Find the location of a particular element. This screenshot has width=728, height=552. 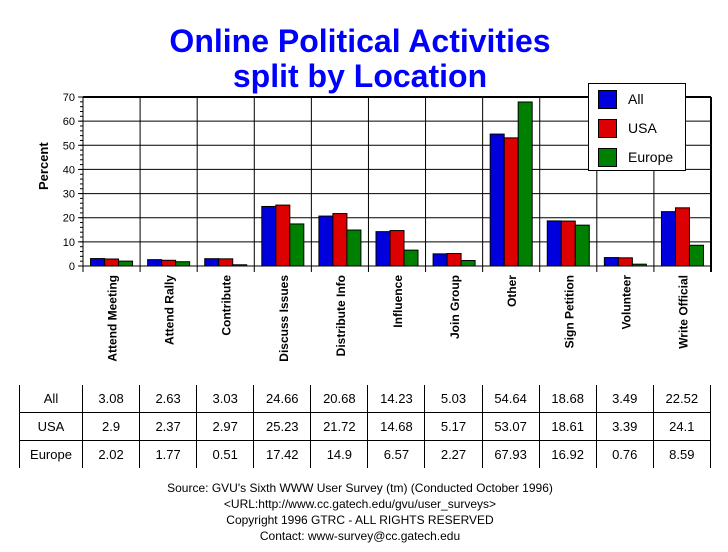

row-label: All is located at coordinates (51, 399).